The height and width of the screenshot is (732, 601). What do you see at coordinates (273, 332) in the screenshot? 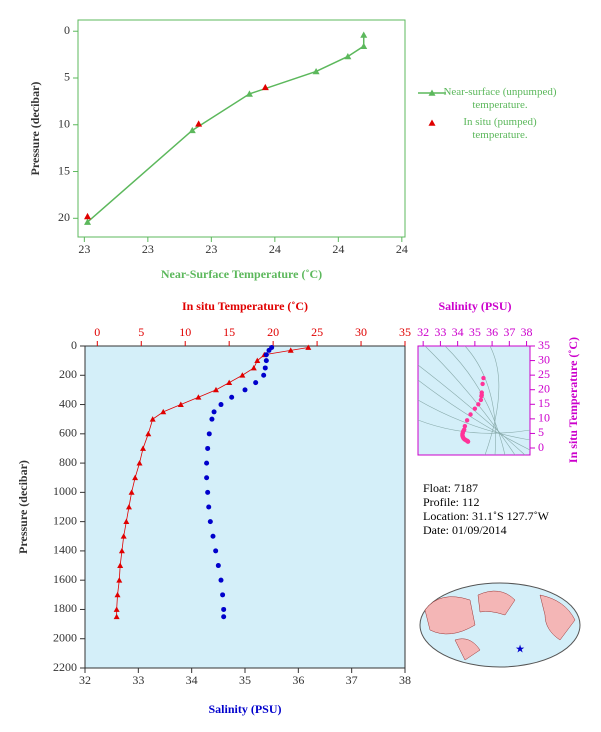
I see `x-tick-label: 20` at bounding box center [273, 332].